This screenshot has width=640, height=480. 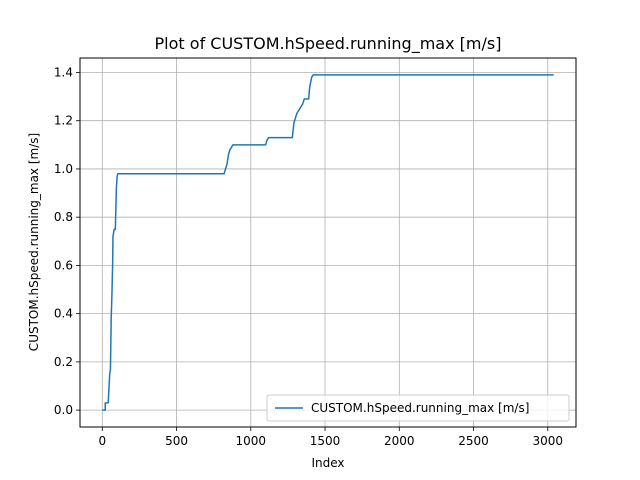 I want to click on x-axis-label: Index, so click(x=327, y=463).